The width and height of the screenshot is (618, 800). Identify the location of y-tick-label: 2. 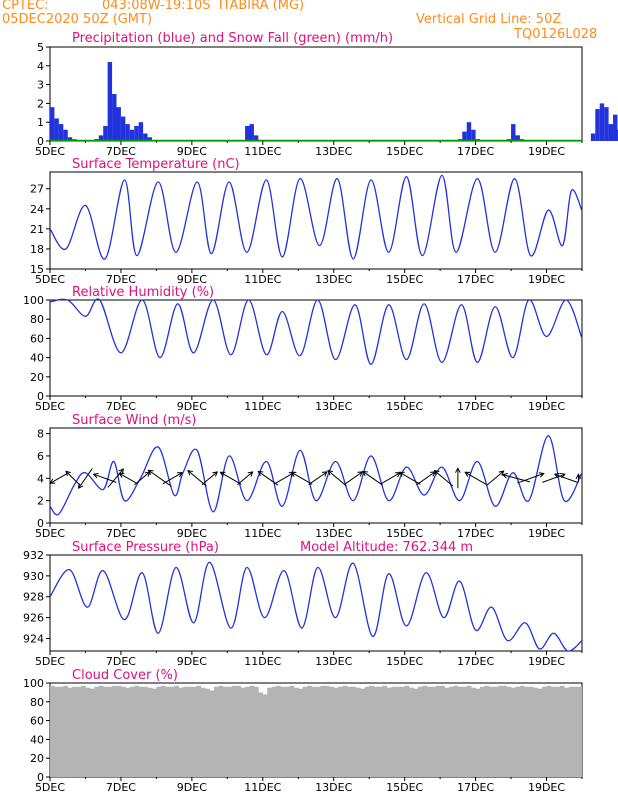
(40, 501).